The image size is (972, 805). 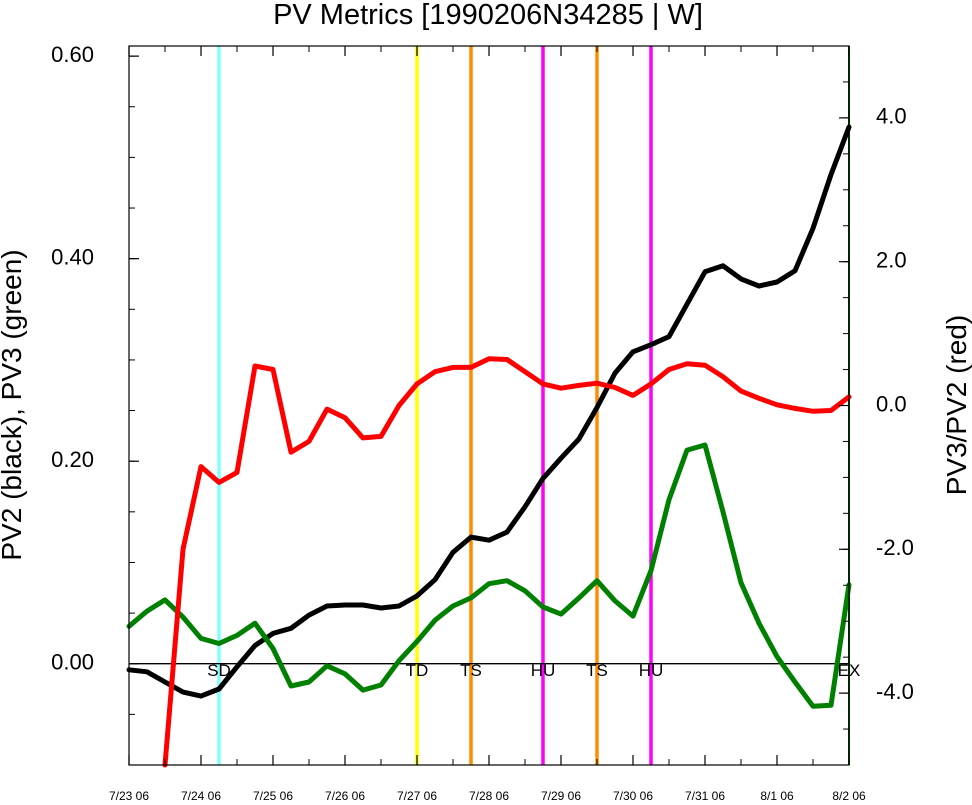 What do you see at coordinates (561, 796) in the screenshot?
I see `x-tick-label-6: 7/29 06` at bounding box center [561, 796].